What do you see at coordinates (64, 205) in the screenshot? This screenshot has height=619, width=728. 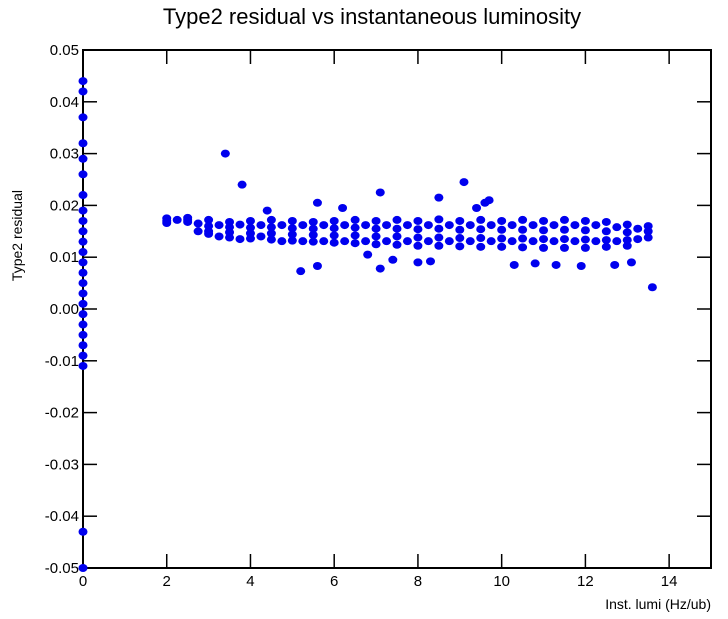 I see `y-tick-label: 0.02` at bounding box center [64, 205].